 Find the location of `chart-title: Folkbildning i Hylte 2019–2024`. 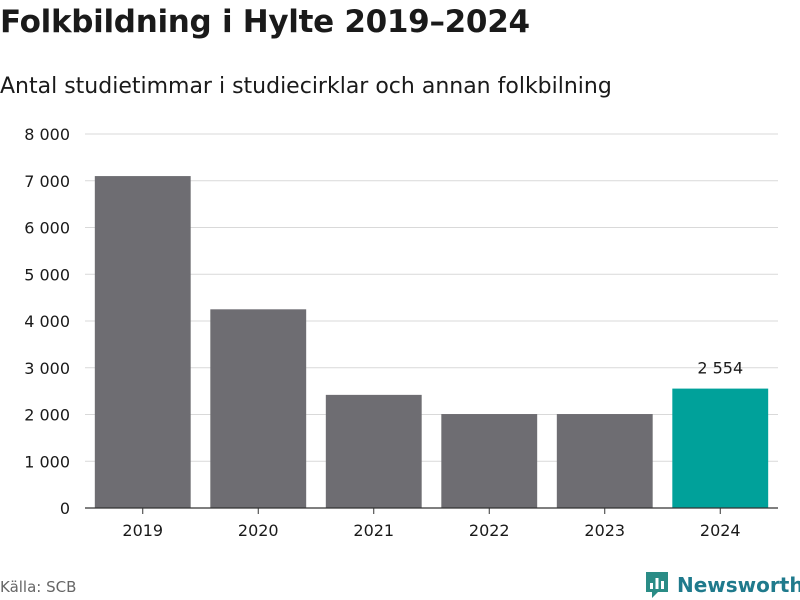

chart-title: Folkbildning i Hylte 2019–2024 is located at coordinates (265, 22).